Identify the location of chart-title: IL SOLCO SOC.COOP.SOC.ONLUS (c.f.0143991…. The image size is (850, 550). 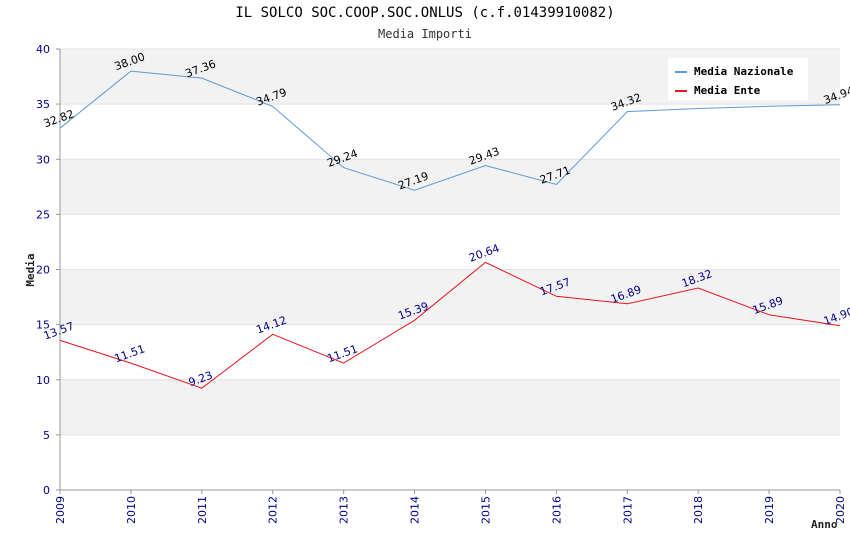
(425, 13).